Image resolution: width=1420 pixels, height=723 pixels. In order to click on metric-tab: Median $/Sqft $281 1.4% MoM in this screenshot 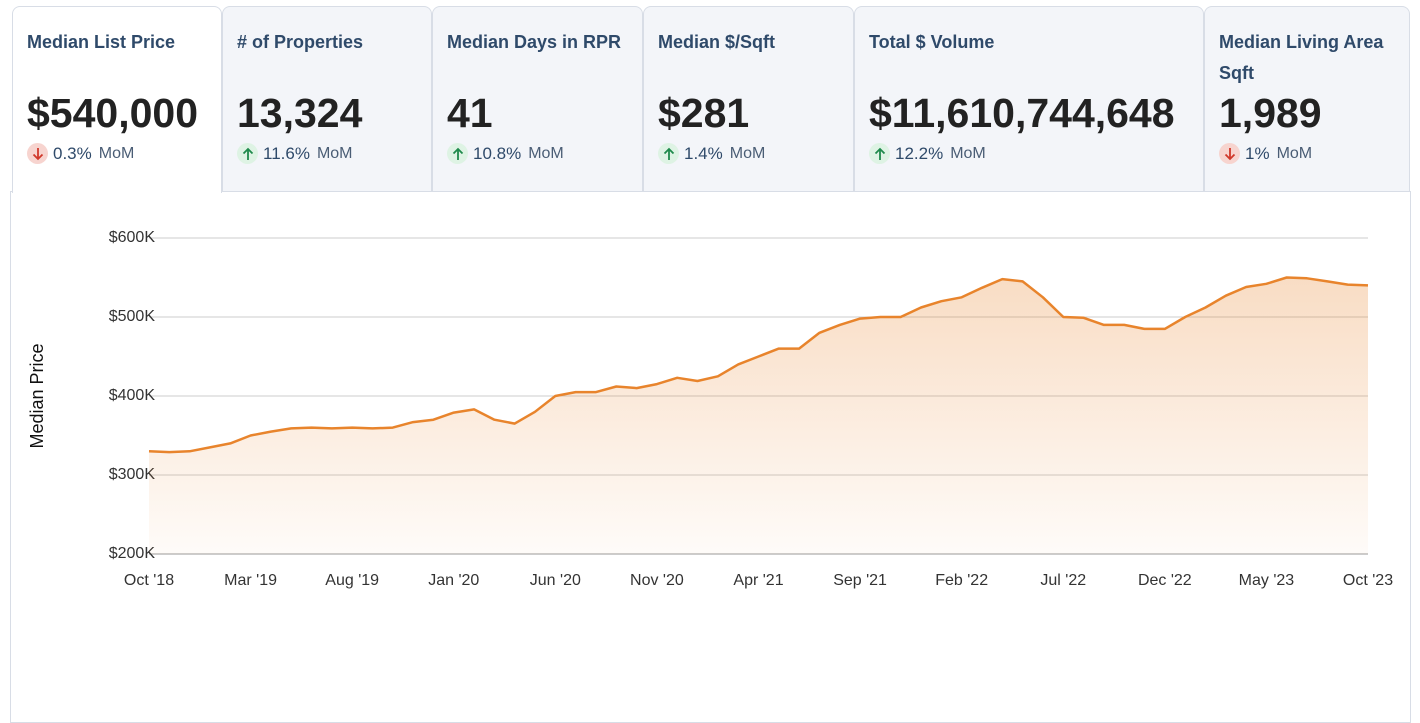, I will do `click(748, 98)`.